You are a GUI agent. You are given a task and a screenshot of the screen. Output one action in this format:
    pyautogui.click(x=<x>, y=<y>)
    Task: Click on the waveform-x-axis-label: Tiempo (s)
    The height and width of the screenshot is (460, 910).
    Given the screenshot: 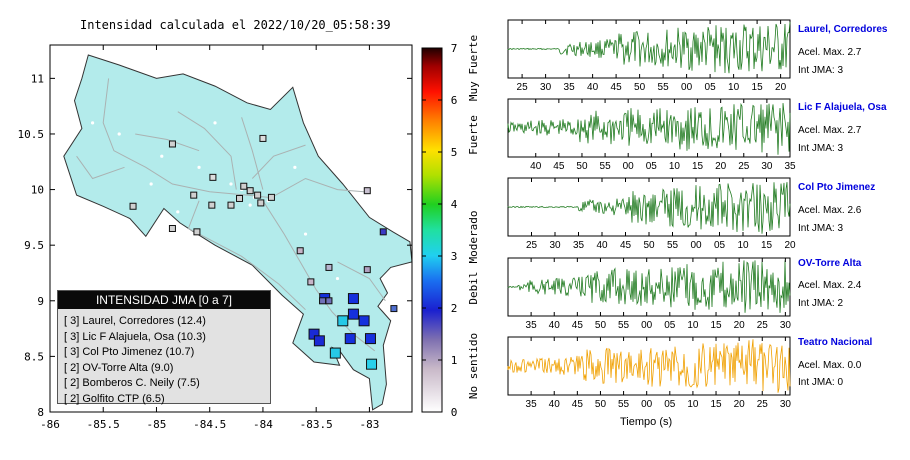 What is the action you would take?
    pyautogui.click(x=646, y=422)
    